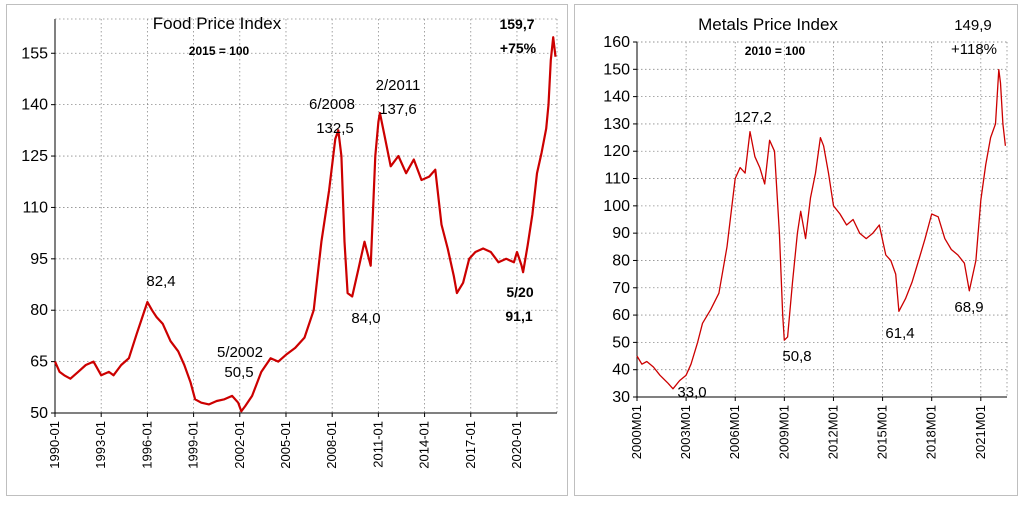  Describe the element at coordinates (34, 156) in the screenshot. I see `food-y-tick-label: 125` at that location.